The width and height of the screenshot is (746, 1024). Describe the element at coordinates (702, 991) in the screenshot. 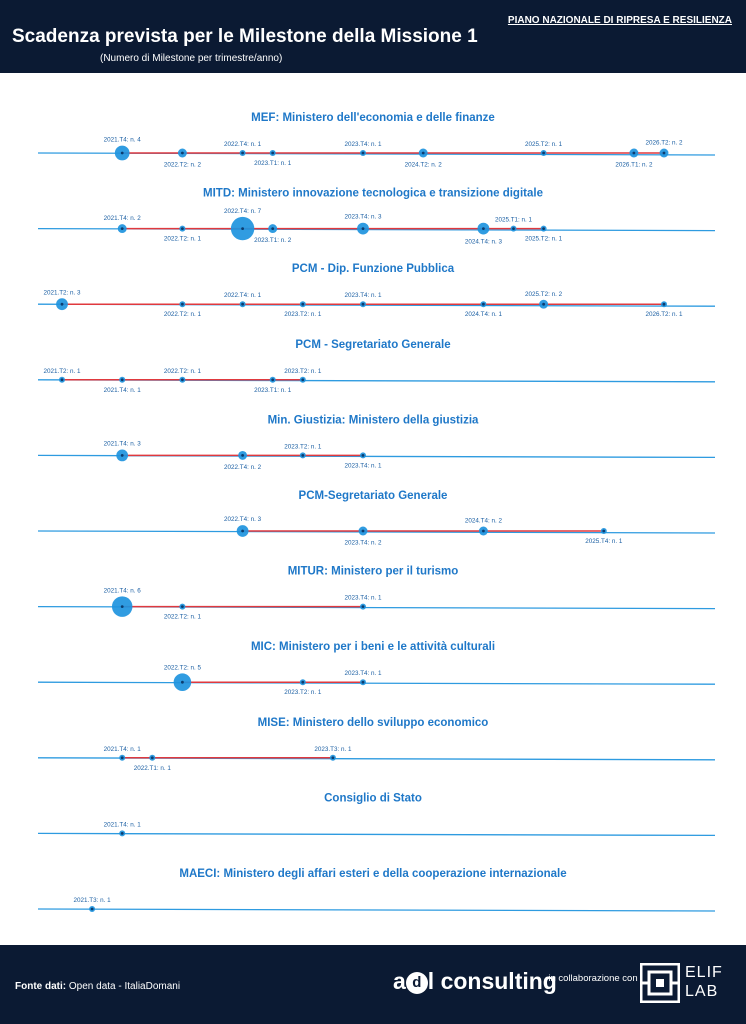

I see `elif-line2: LAB` at that location.